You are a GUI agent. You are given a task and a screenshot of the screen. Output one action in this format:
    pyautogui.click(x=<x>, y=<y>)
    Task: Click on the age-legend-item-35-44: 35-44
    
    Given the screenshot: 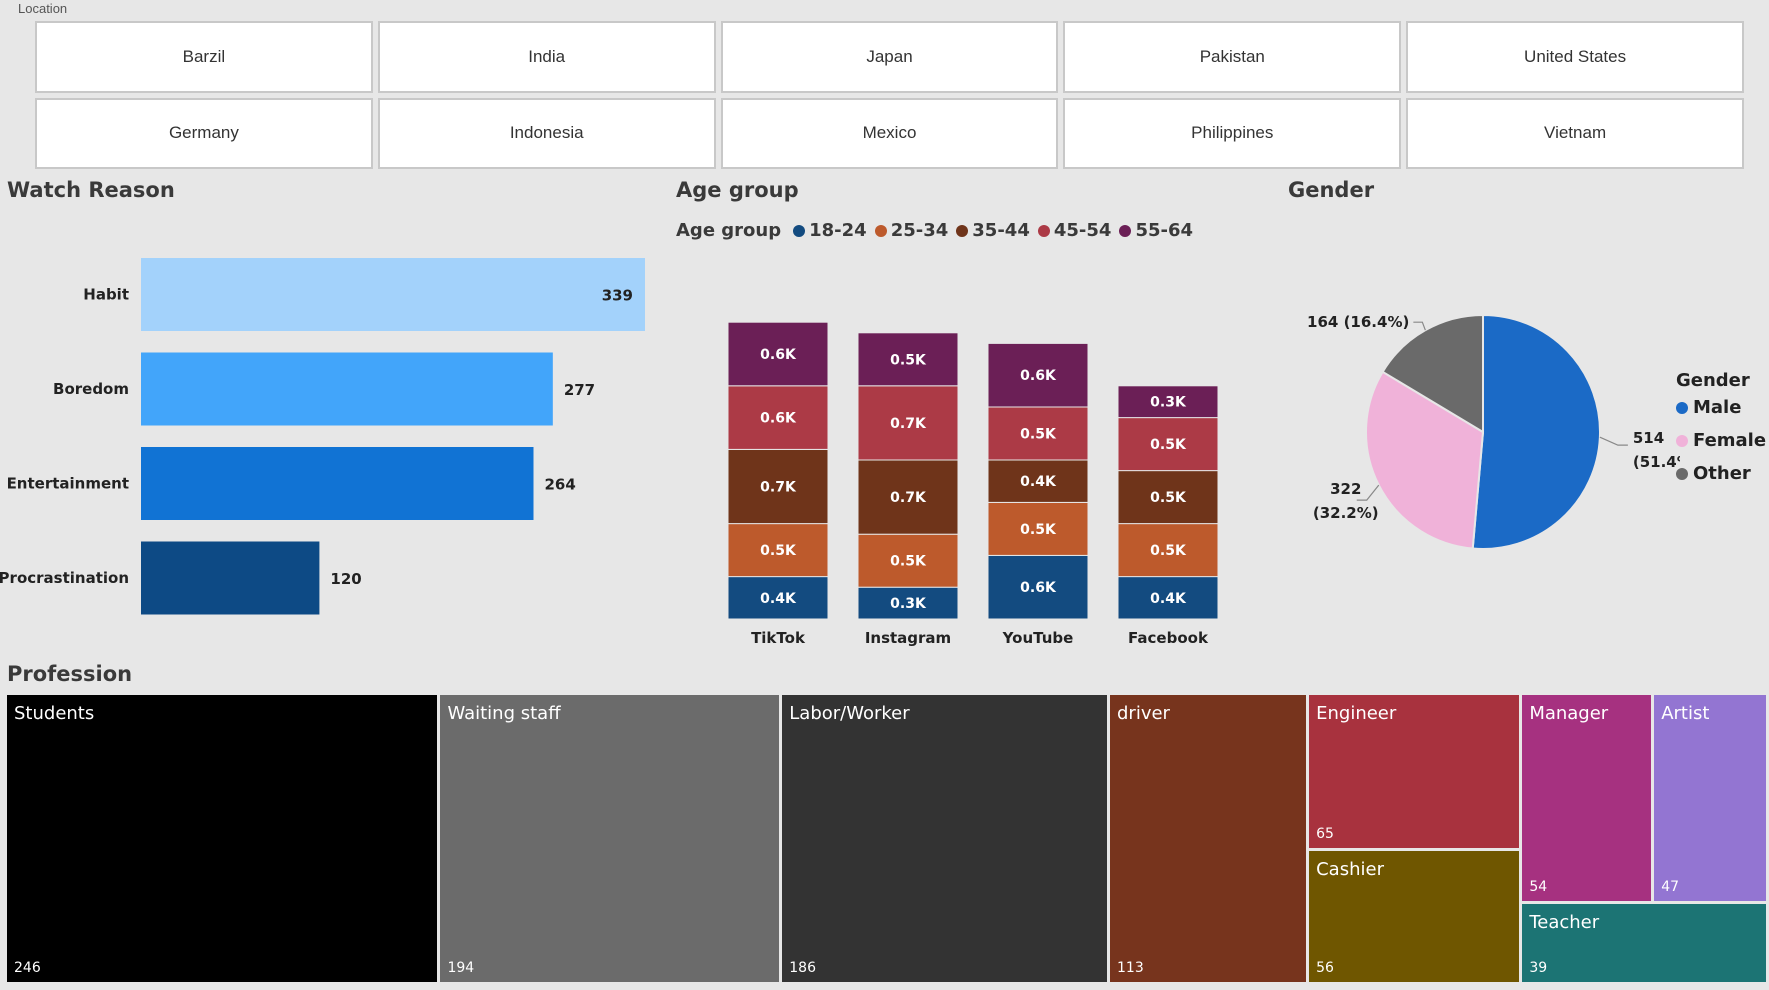 What is the action you would take?
    pyautogui.click(x=993, y=230)
    